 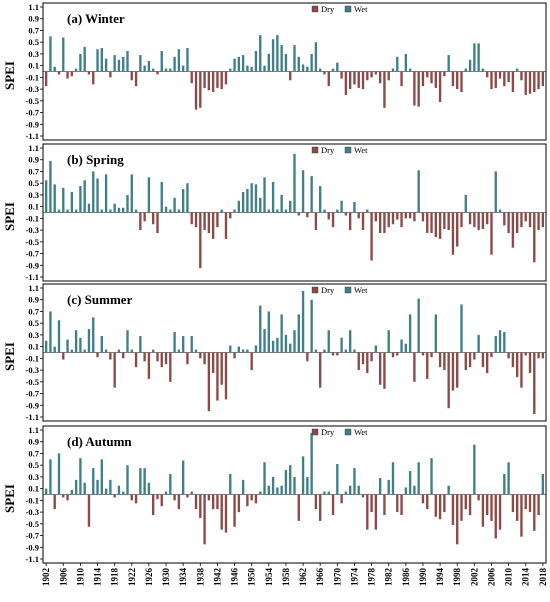 I want to click on legend-swatch-dry, so click(x=315, y=432).